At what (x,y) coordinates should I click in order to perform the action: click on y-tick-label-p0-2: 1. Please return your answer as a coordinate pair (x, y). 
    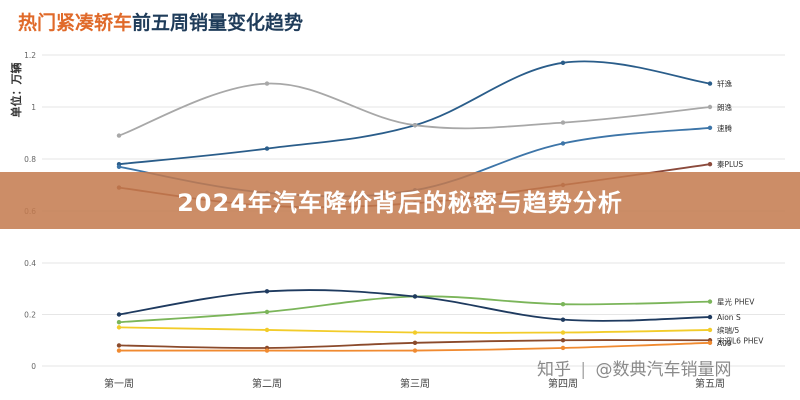
    Looking at the image, I should click on (33, 107).